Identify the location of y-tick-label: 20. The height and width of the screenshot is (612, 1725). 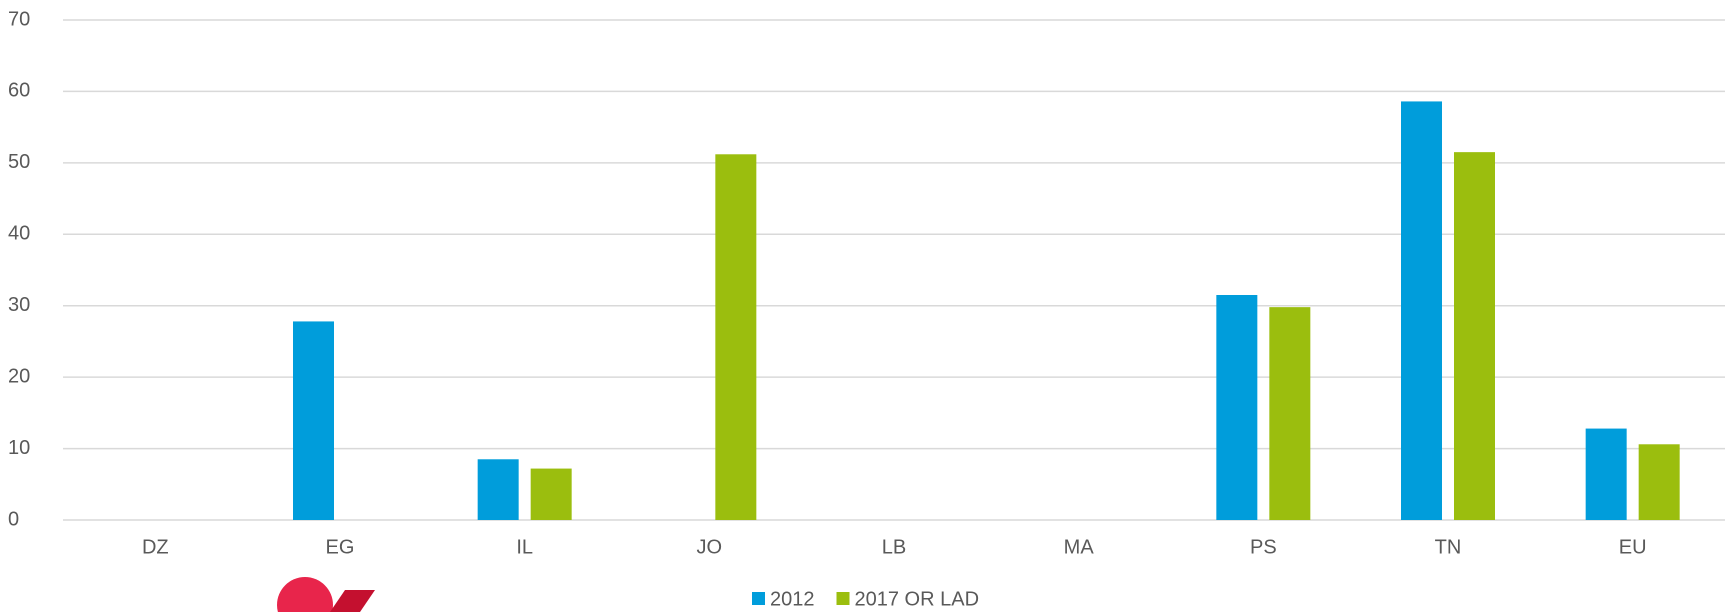
(19, 376).